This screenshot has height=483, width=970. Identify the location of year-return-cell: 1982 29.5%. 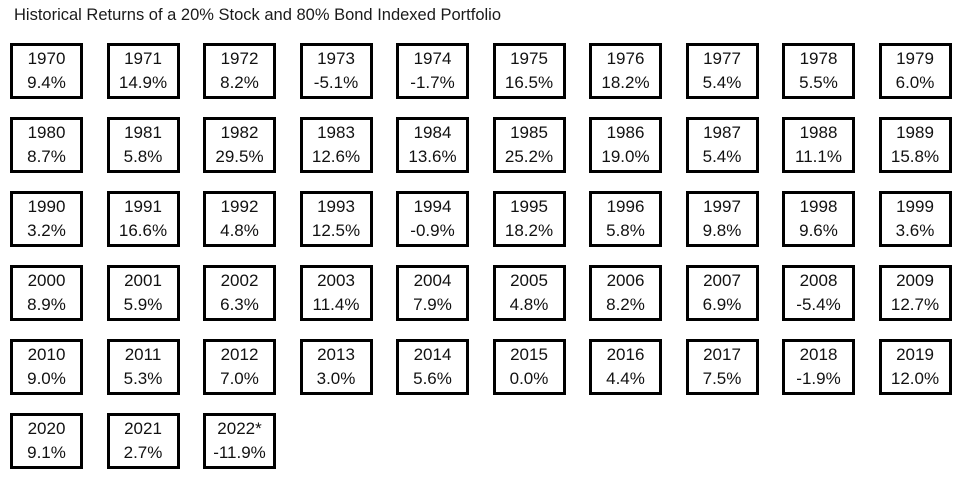
(239, 145).